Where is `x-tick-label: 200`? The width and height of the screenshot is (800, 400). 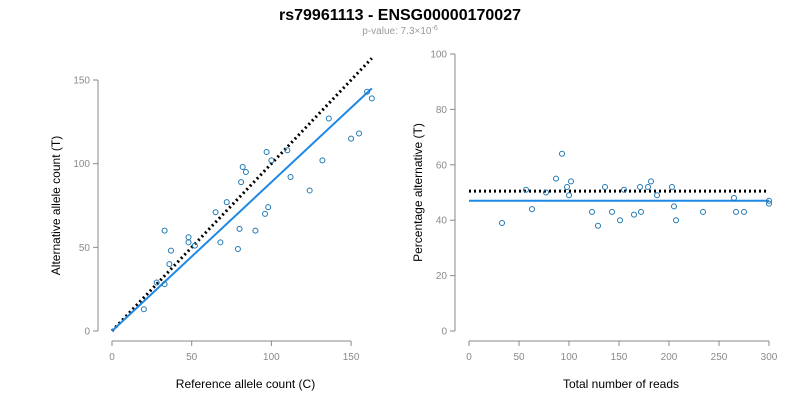 x-tick-label: 200 is located at coordinates (669, 357).